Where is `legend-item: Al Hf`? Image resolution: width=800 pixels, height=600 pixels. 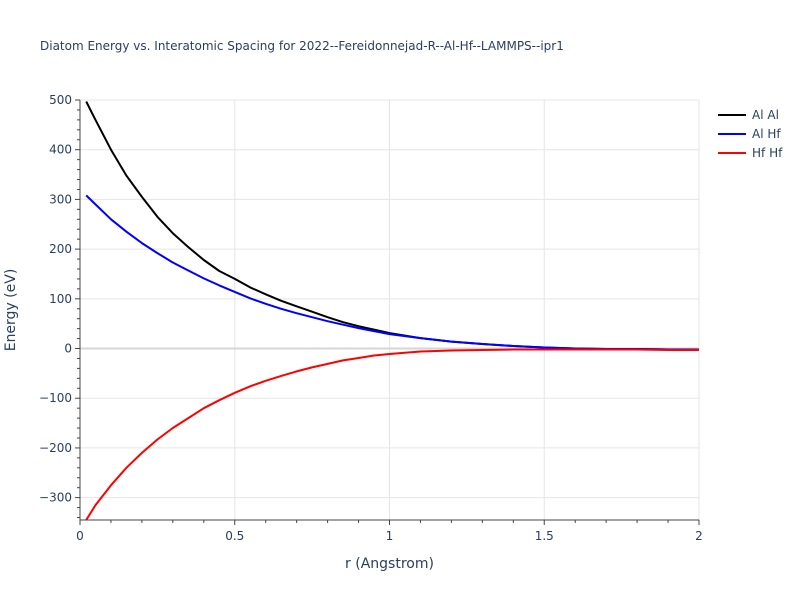
legend-item: Al Hf is located at coordinates (749, 134).